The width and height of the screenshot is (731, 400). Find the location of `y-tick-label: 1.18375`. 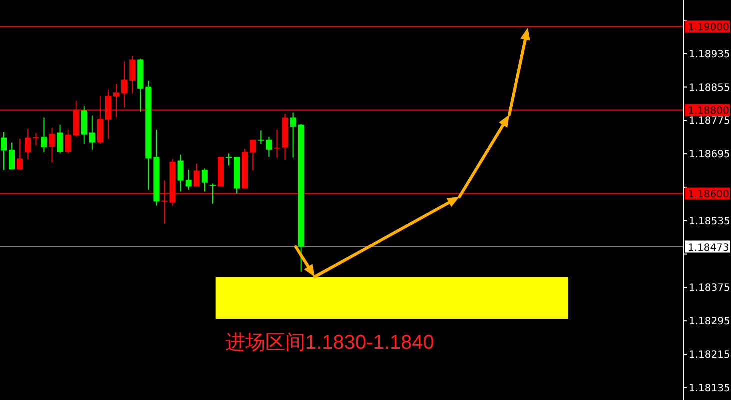

y-tick-label: 1.18375 is located at coordinates (709, 288).